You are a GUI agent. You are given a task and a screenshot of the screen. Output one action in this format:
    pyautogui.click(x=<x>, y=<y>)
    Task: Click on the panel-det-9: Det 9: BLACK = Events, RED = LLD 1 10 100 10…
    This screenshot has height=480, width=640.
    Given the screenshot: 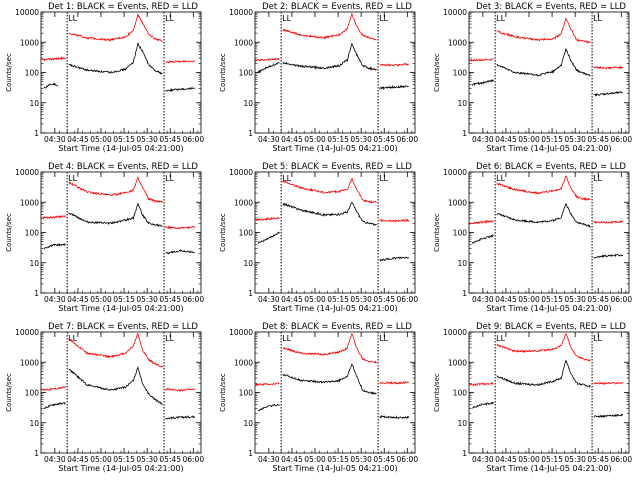 What is the action you would take?
    pyautogui.click(x=532, y=397)
    